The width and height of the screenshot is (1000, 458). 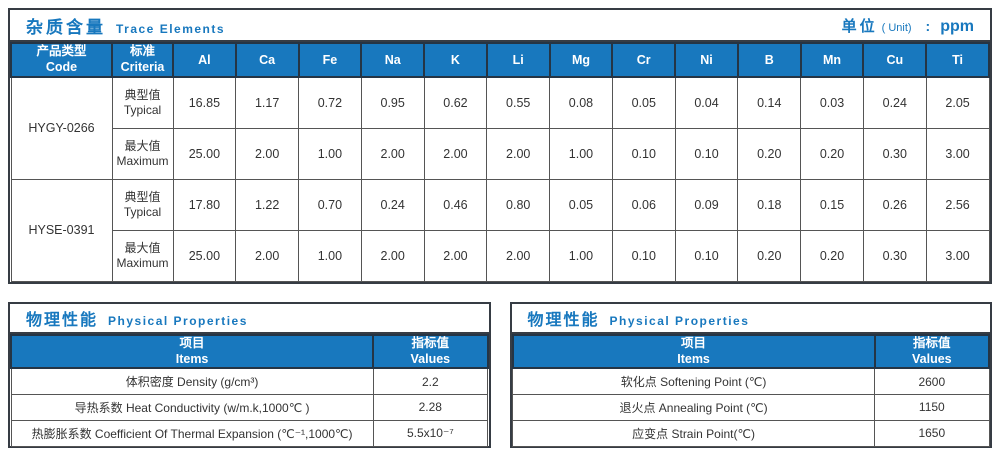 I want to click on column-header-values-en: Values, so click(x=430, y=358).